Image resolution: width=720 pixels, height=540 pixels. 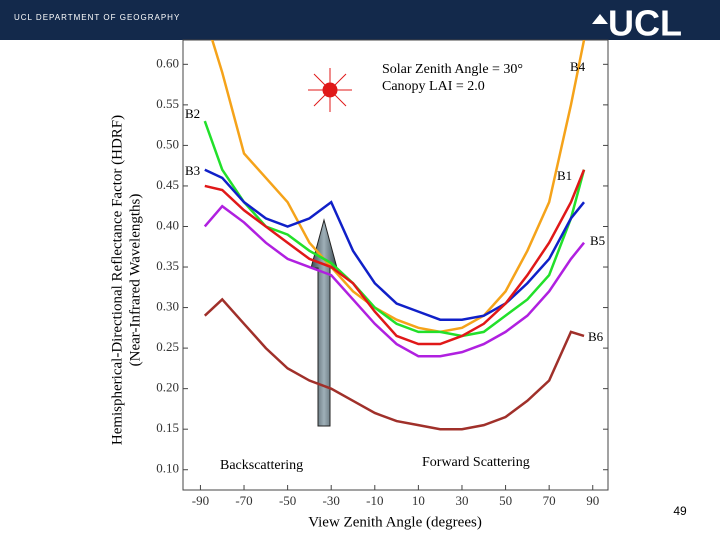 What do you see at coordinates (564, 175) in the screenshot?
I see `series-label: B1` at bounding box center [564, 175].